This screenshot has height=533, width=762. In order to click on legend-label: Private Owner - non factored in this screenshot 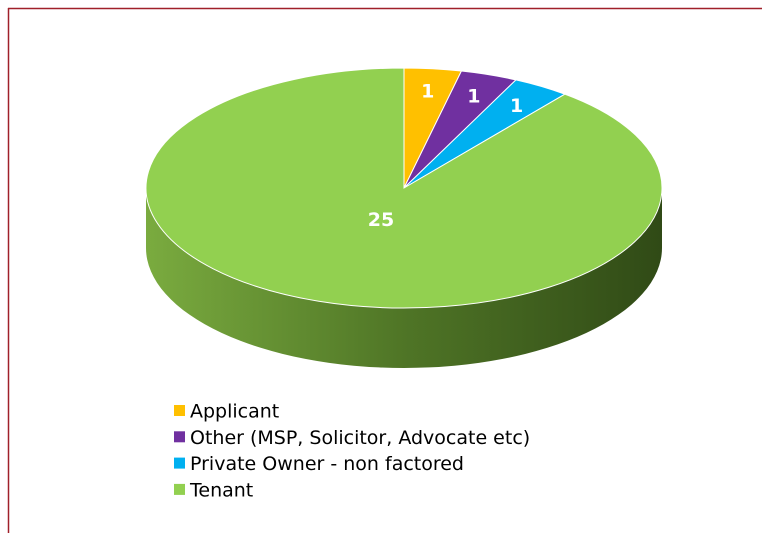, I will do `click(327, 464)`.